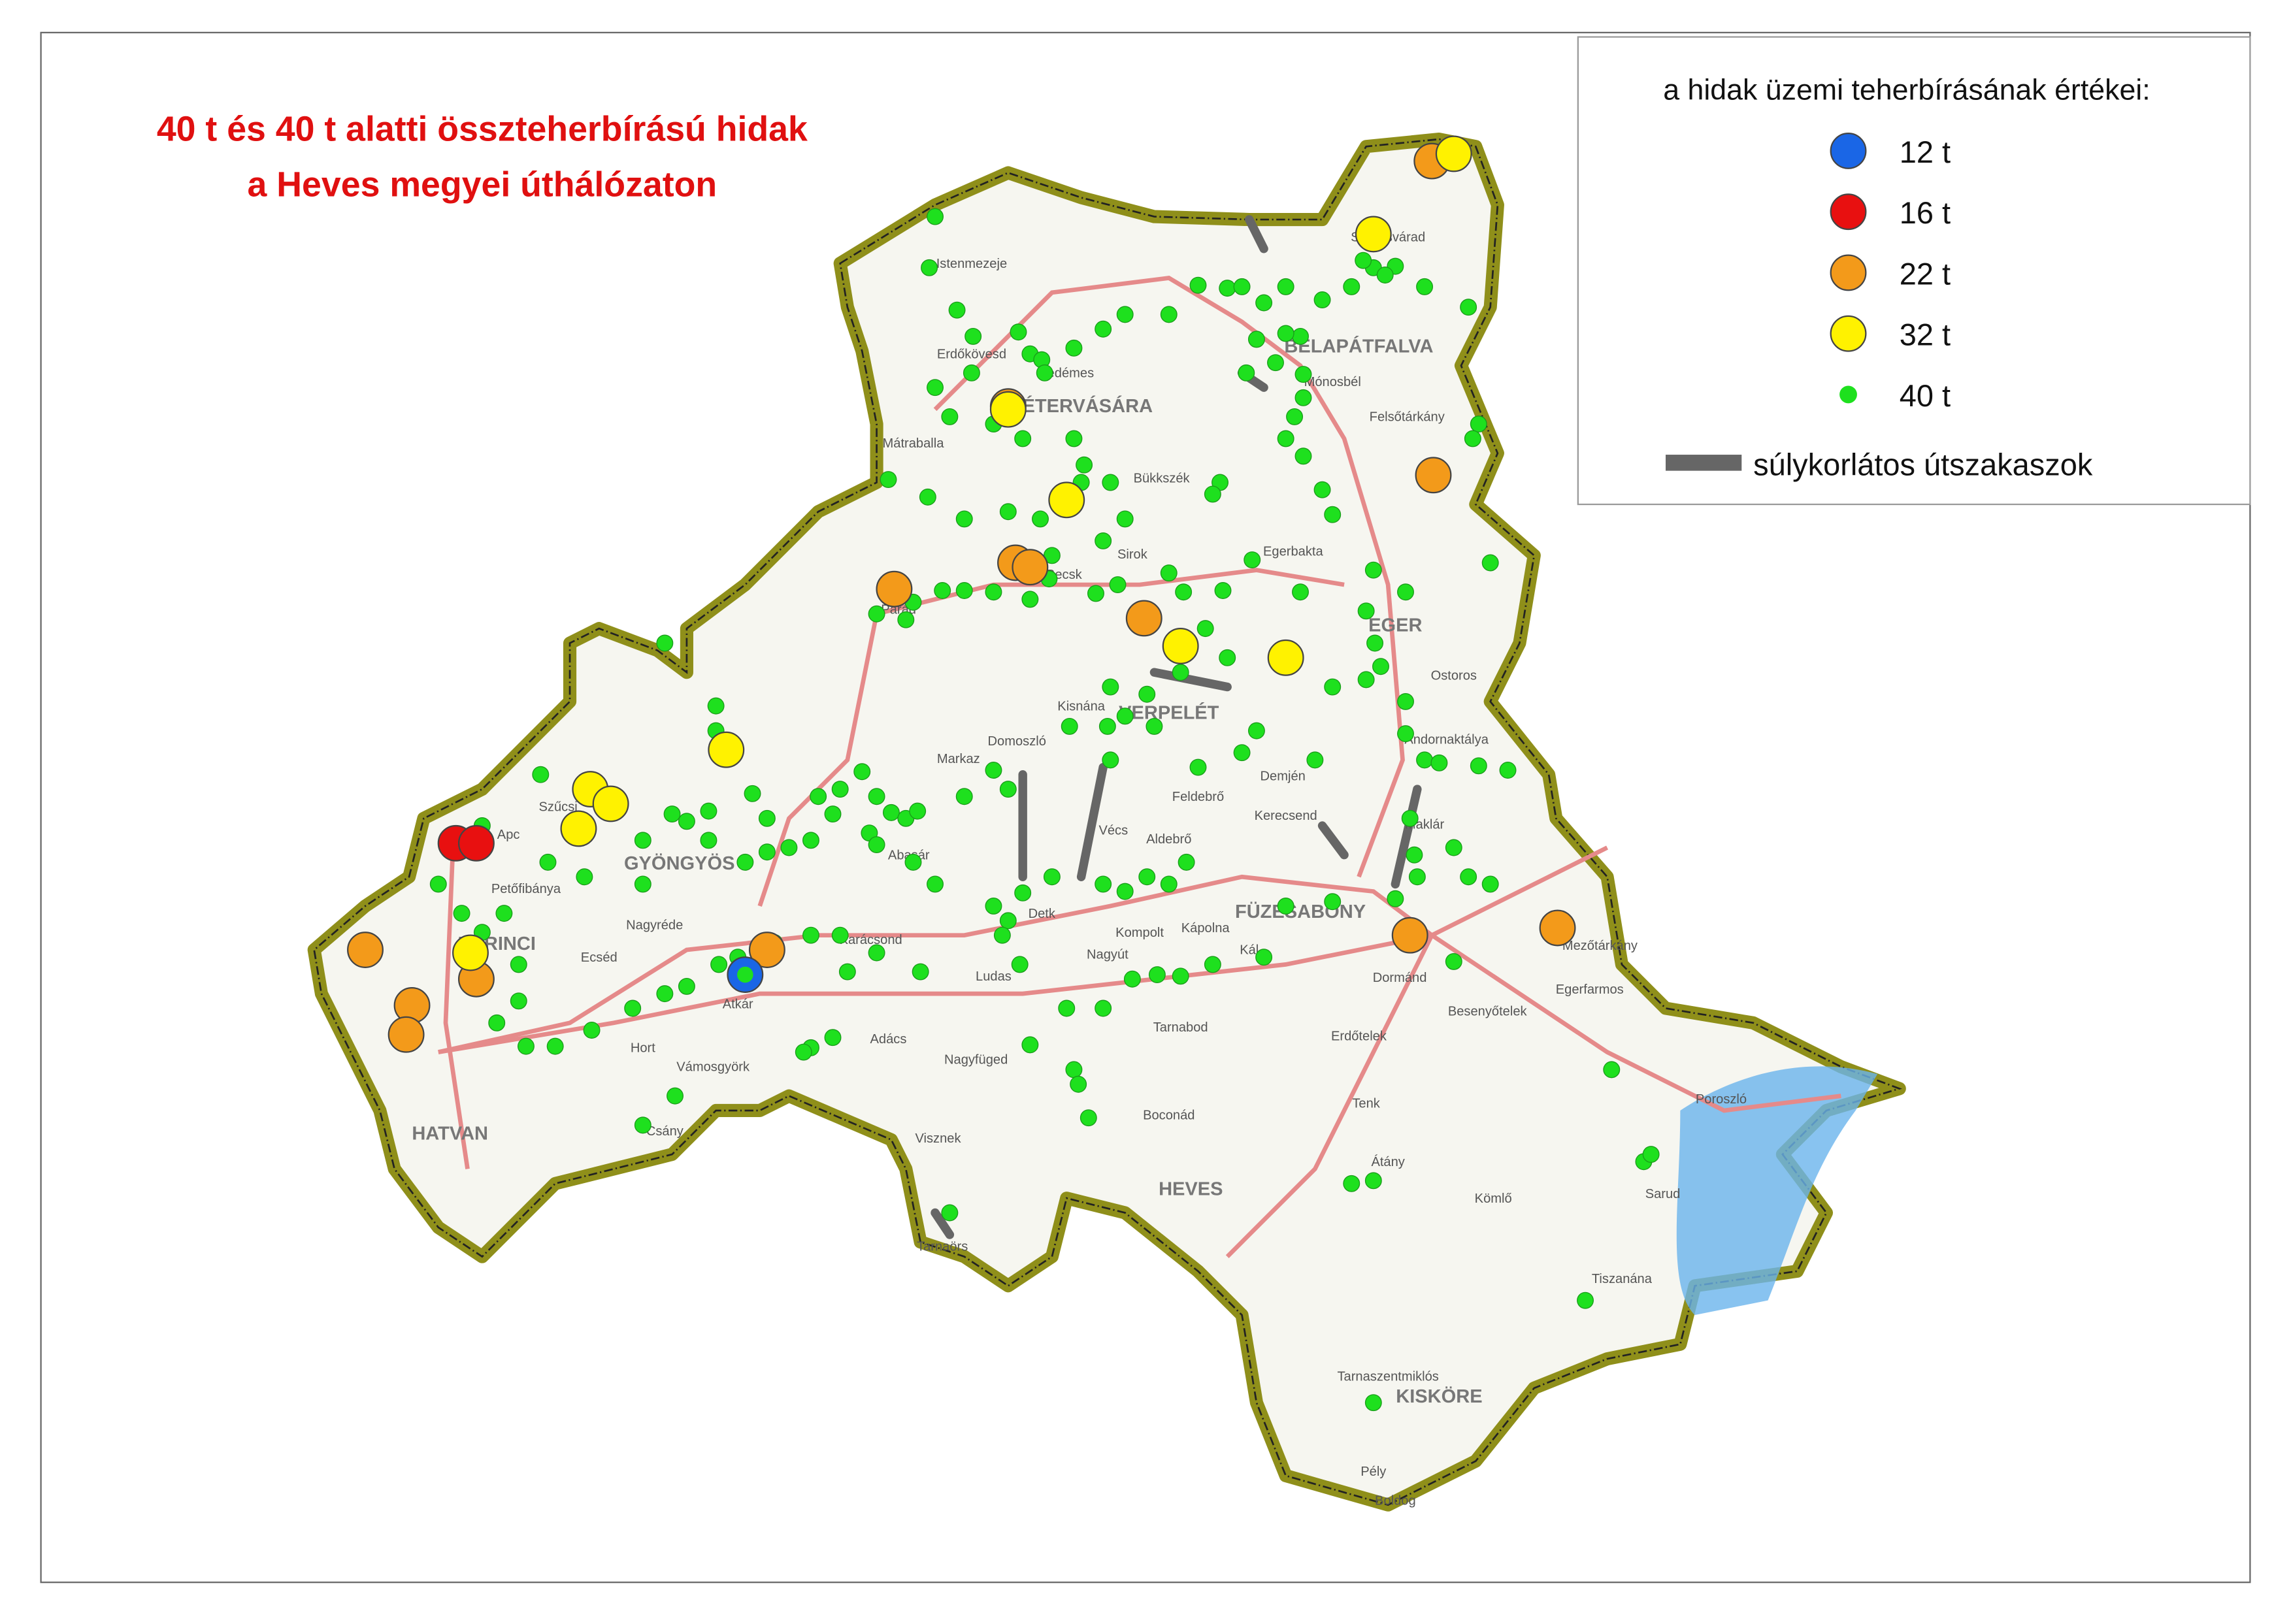 This screenshot has width=2291, height=1624. Describe the element at coordinates (482, 185) in the screenshot. I see `title-line-2: a Heves megyei úthálózaton` at that location.